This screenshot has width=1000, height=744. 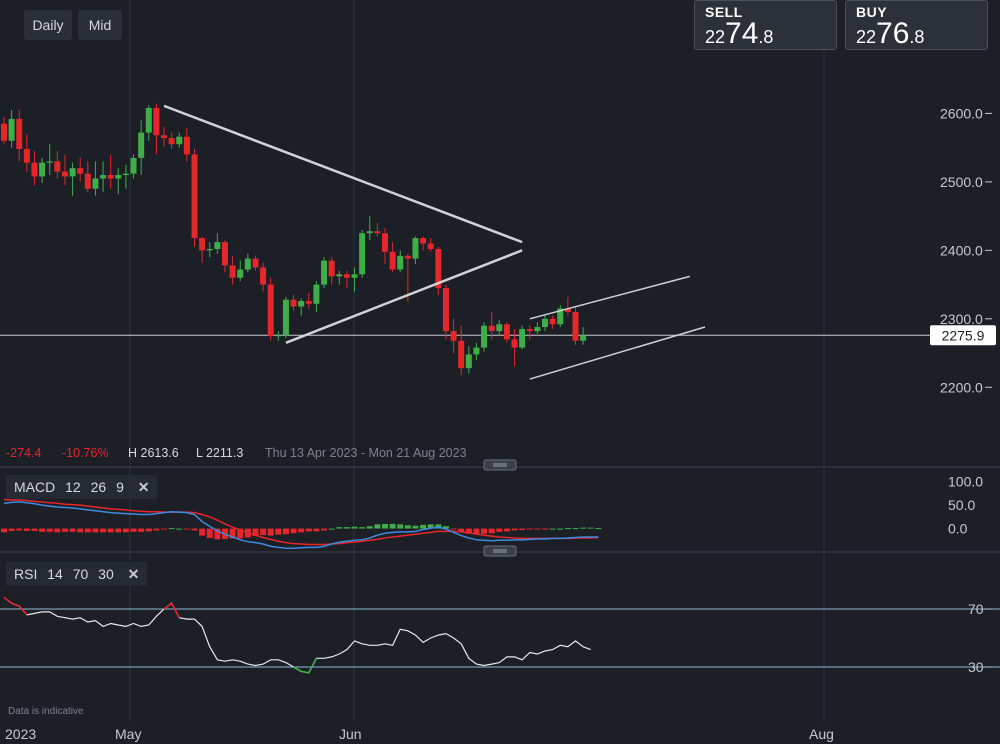 What do you see at coordinates (961, 113) in the screenshot?
I see `y-tick-label: 2600.0` at bounding box center [961, 113].